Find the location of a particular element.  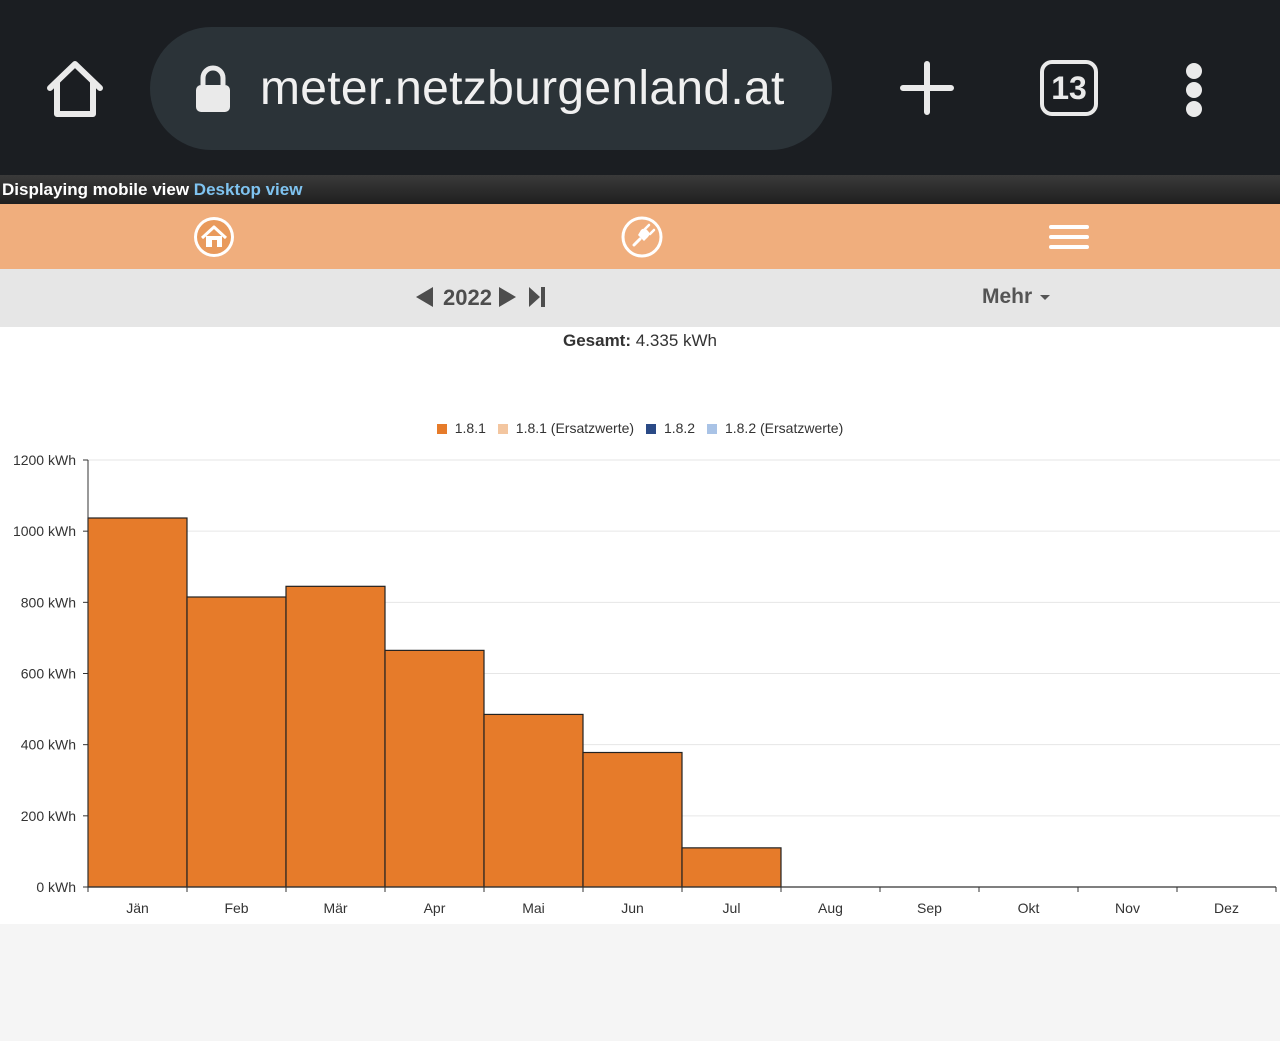

plug-circle-icon is located at coordinates (642, 237).